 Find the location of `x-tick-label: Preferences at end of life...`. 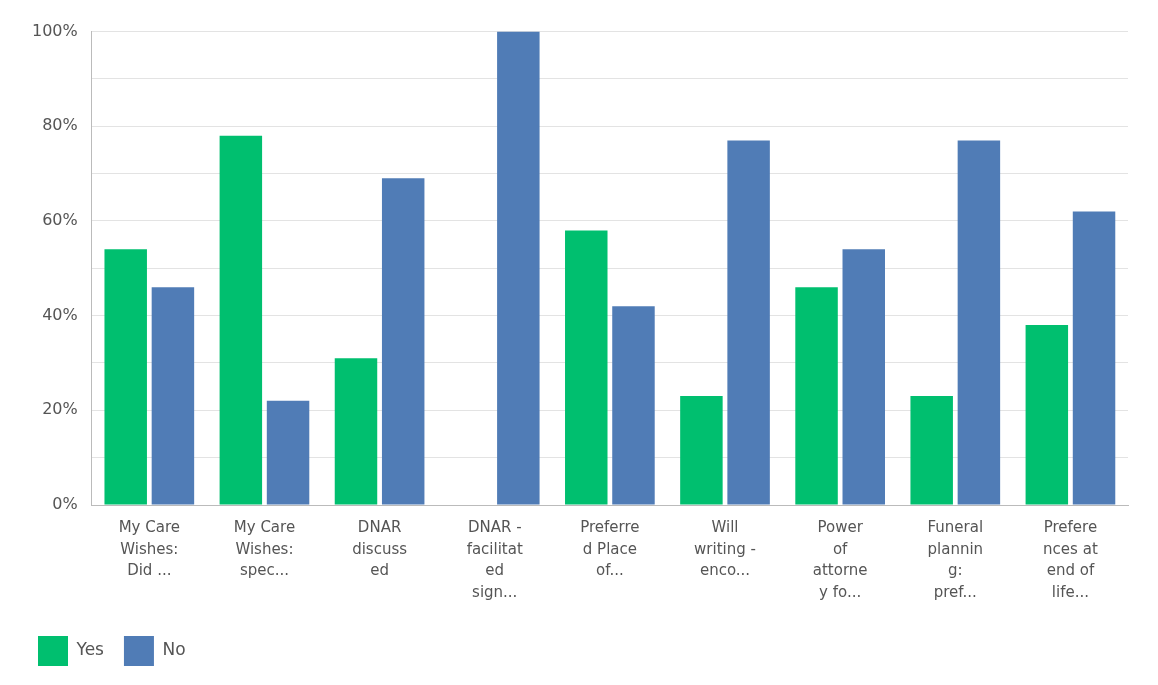

x-tick-label: Preferences at end of life... is located at coordinates (1070, 559).